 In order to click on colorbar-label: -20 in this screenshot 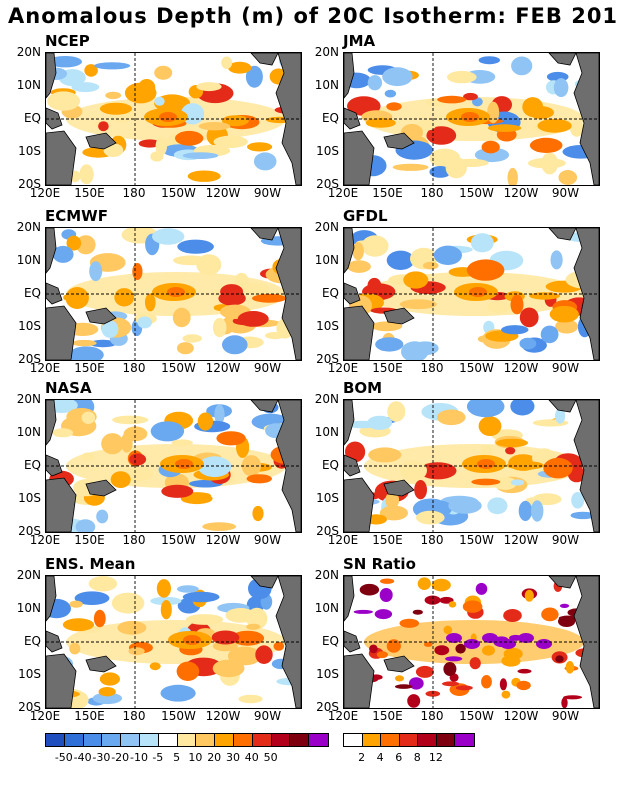, I will do `click(120, 757)`.